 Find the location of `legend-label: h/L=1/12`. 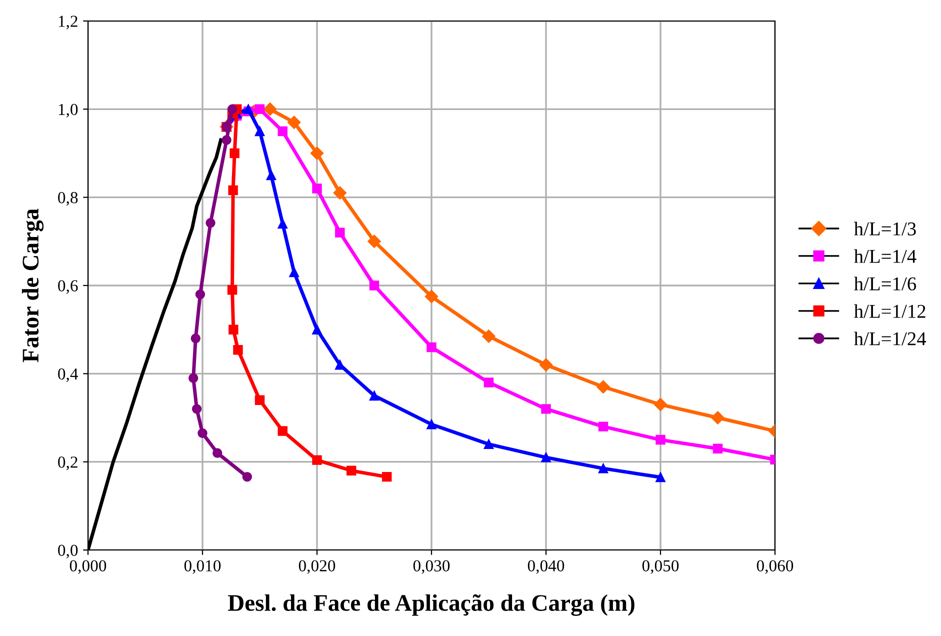

legend-label: h/L=1/12 is located at coordinates (890, 311).